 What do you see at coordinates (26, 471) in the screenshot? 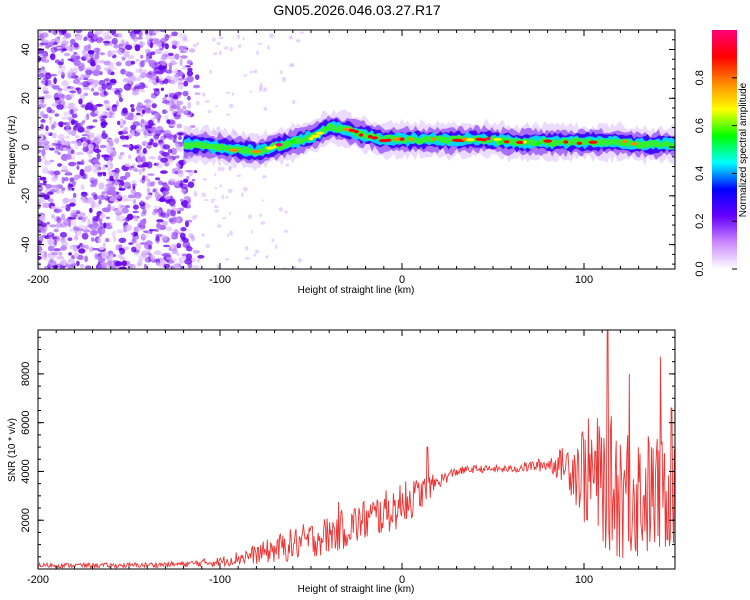
I see `y-tick-label: 4000` at bounding box center [26, 471].